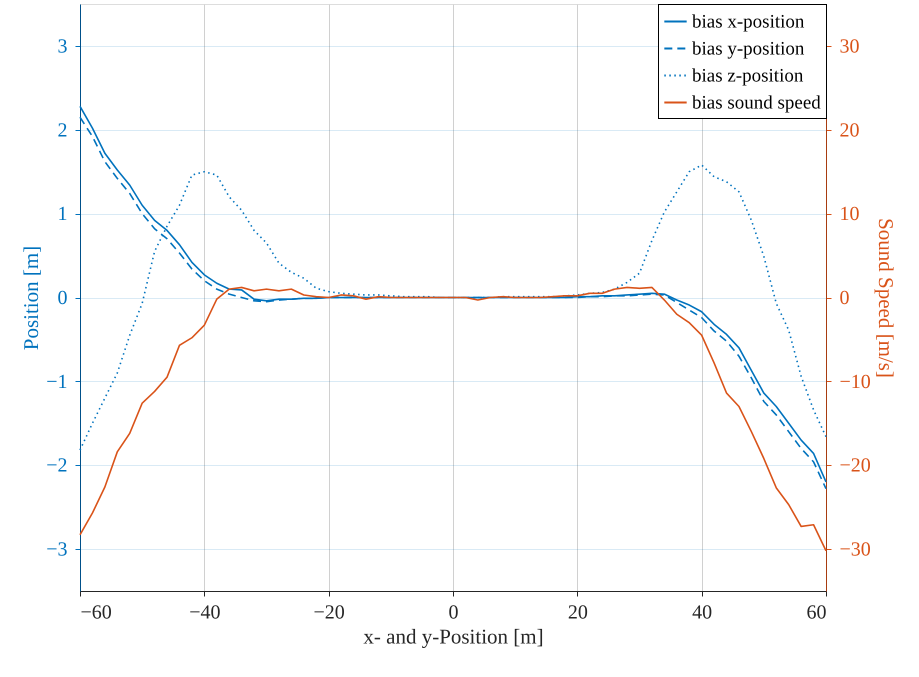 The image size is (919, 677). What do you see at coordinates (63, 130) in the screenshot?
I see `y-tick-label: 2` at bounding box center [63, 130].